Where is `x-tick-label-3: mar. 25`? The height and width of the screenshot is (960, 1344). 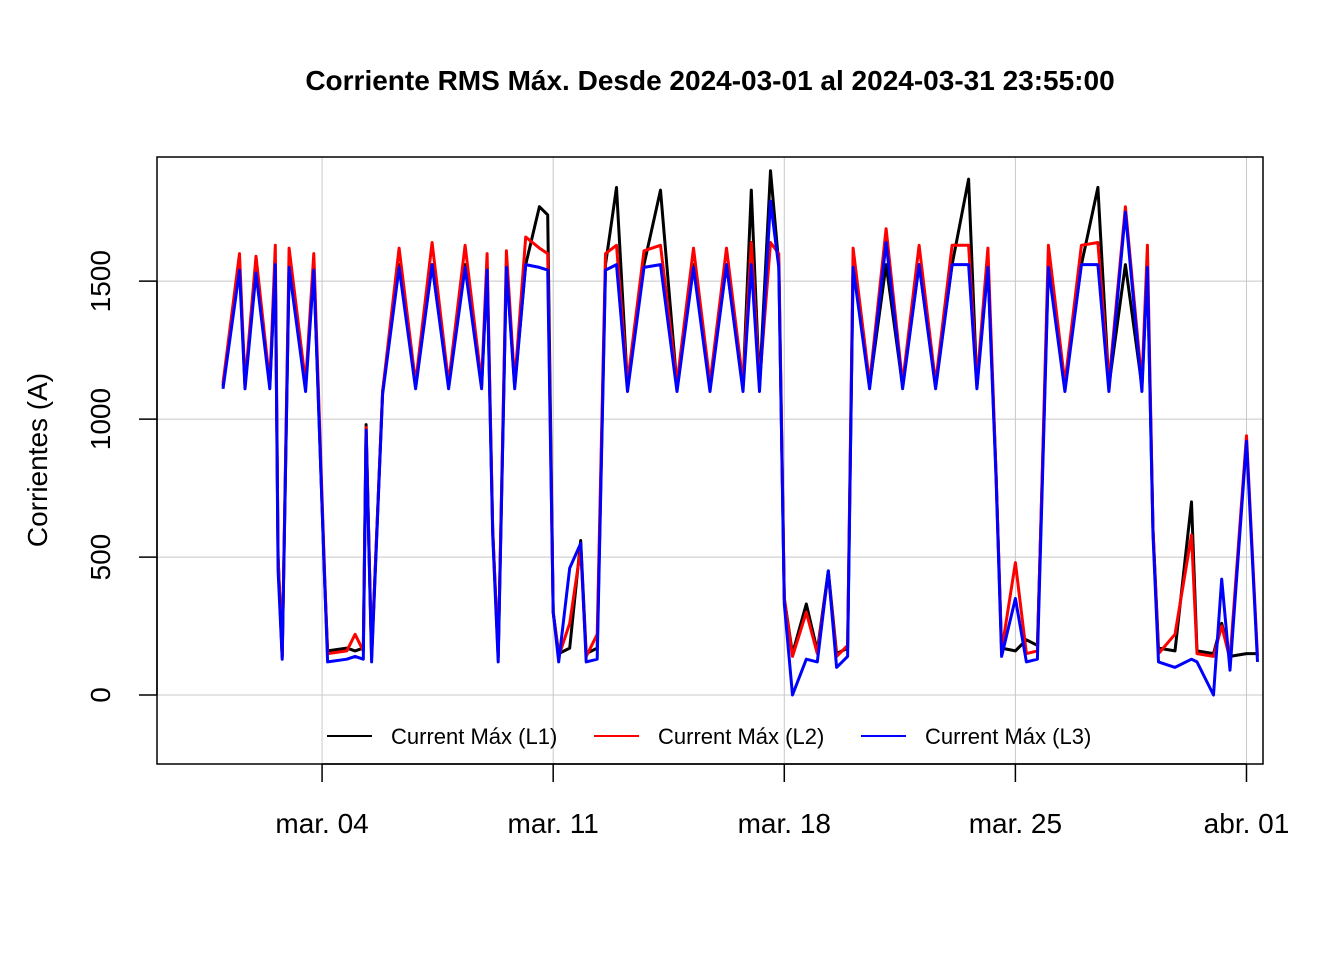
x-tick-label-3: mar. 25 is located at coordinates (1015, 823).